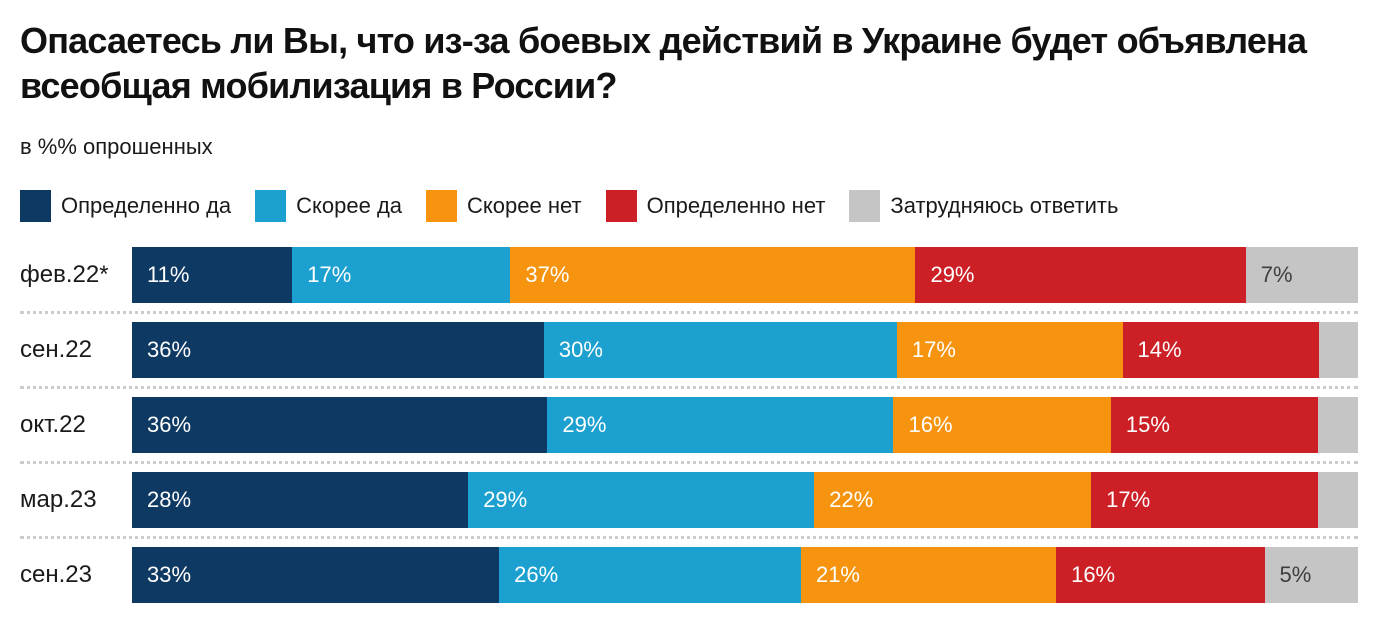 The width and height of the screenshot is (1378, 634). What do you see at coordinates (64, 274) in the screenshot?
I see `row-label: фев.22*` at bounding box center [64, 274].